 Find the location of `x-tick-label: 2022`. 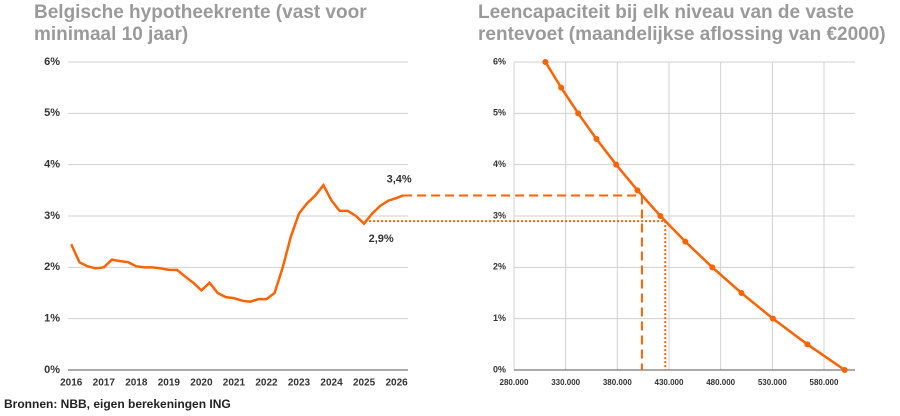

x-tick-label: 2022 is located at coordinates (266, 383).